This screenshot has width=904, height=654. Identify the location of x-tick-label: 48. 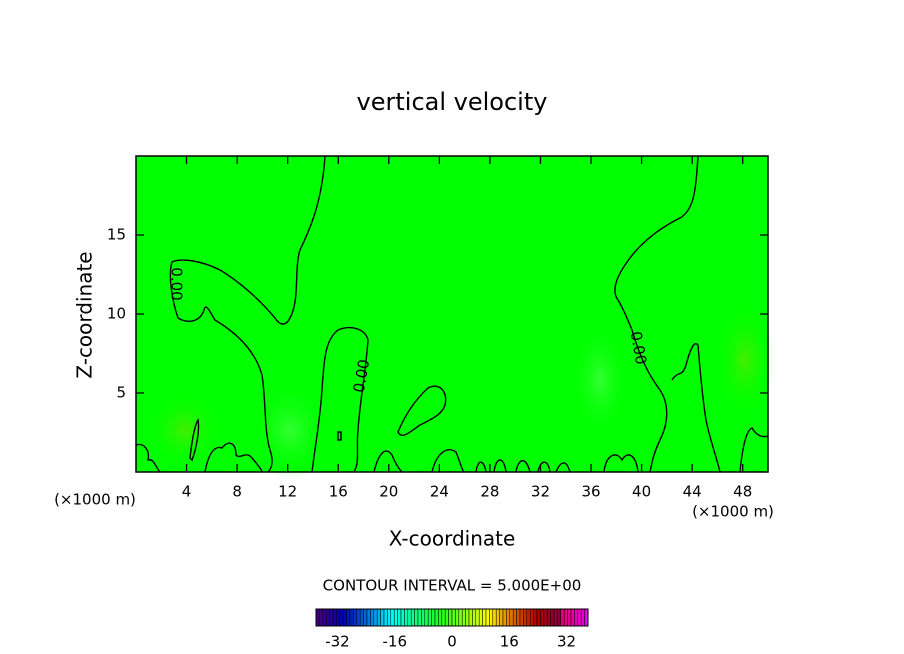
(742, 492).